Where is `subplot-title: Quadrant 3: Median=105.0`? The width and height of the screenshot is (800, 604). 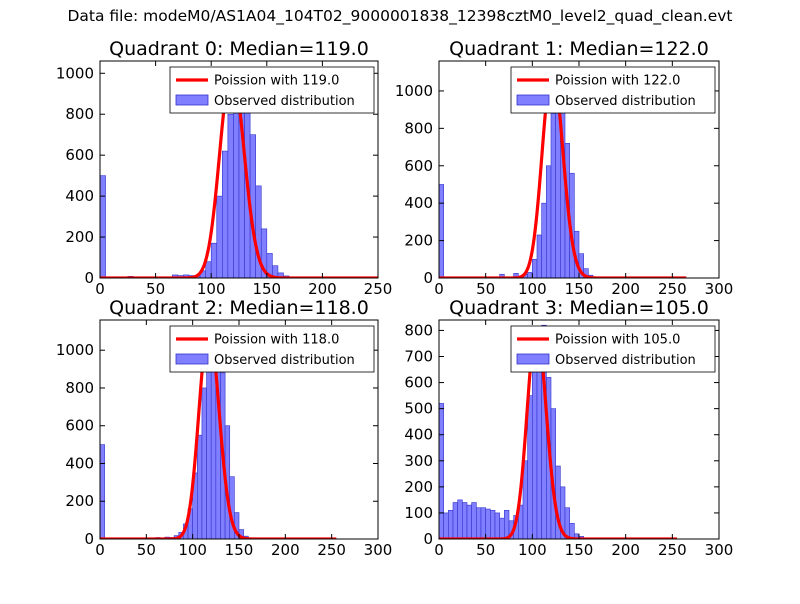 subplot-title: Quadrant 3: Median=105.0 is located at coordinates (579, 308).